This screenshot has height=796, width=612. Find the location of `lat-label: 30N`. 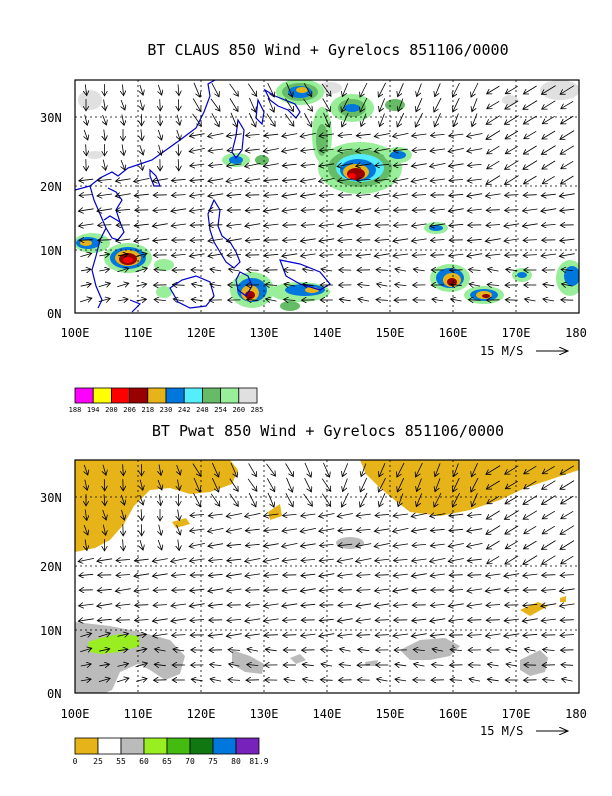

lat-label: 30N is located at coordinates (51, 118).